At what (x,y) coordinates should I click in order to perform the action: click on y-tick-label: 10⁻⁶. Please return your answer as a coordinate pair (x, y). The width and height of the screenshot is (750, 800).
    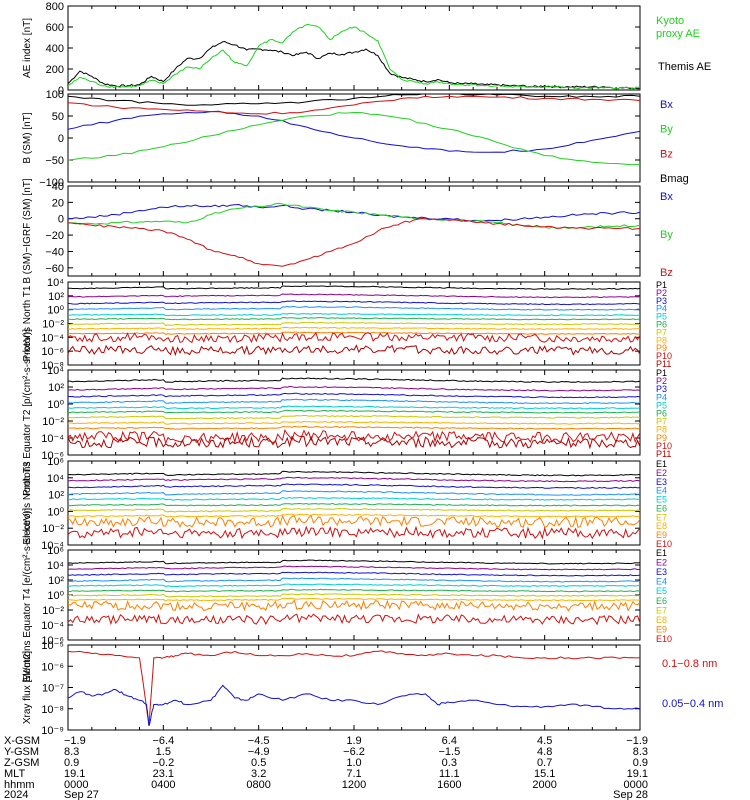
    Looking at the image, I should click on (52, 667).